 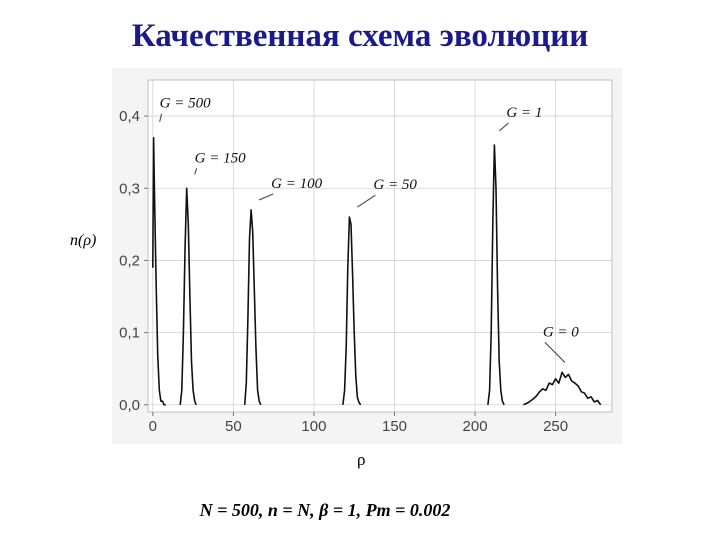 I want to click on annotation-label: G = 100, so click(x=296, y=184).